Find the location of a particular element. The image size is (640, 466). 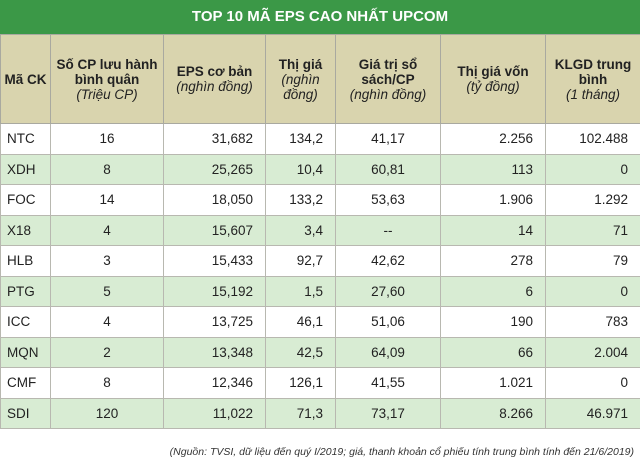

table-cell: 783 is located at coordinates (592, 322).